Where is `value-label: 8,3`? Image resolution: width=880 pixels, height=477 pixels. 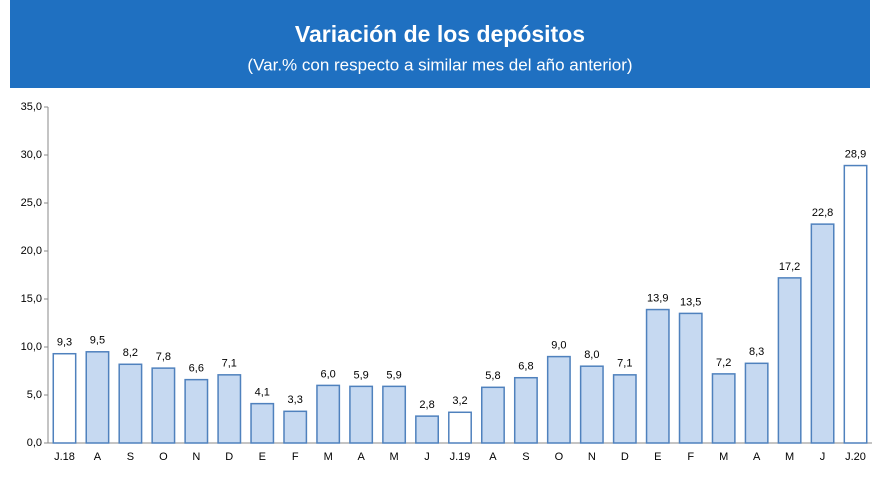 value-label: 8,3 is located at coordinates (756, 352).